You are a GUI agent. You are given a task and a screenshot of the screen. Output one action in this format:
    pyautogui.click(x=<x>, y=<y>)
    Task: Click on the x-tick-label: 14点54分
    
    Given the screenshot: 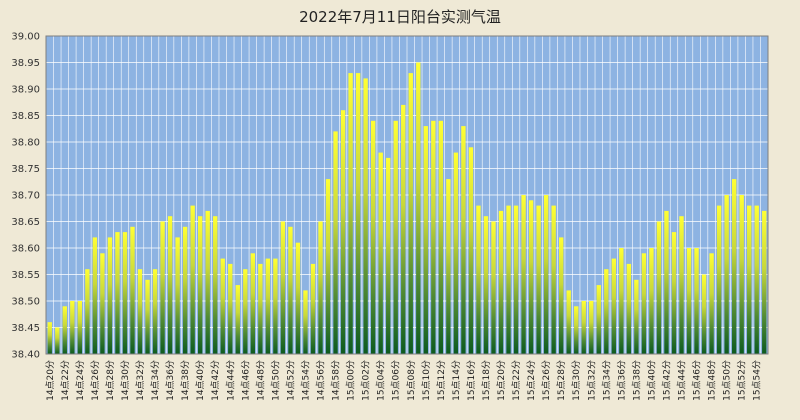 What is the action you would take?
    pyautogui.click(x=305, y=380)
    